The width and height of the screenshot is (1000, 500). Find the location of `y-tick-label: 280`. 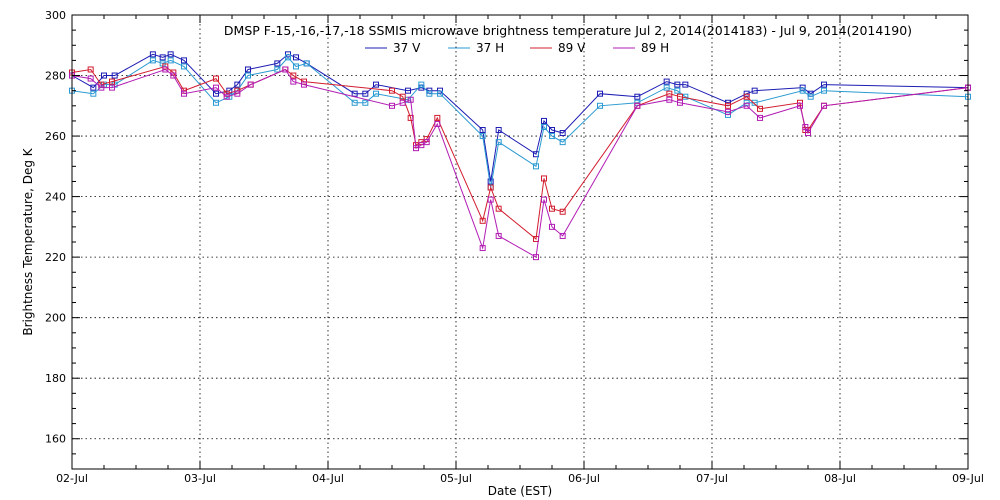

y-tick-label: 280 is located at coordinates (55, 76).